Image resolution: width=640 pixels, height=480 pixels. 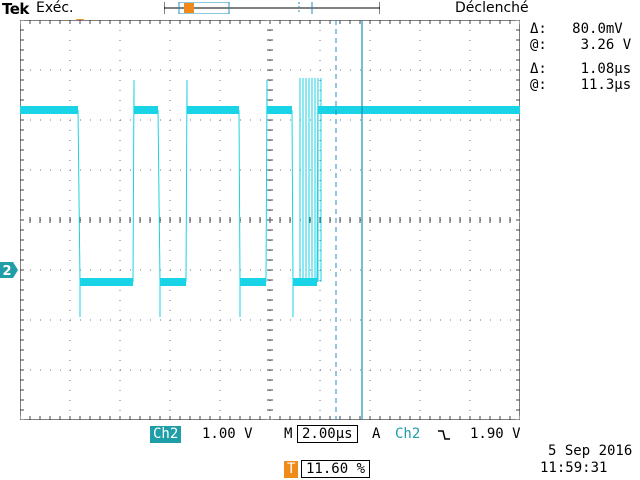 I want to click on cursor-voltage-at: @: 3.26 V, so click(x=581, y=45).